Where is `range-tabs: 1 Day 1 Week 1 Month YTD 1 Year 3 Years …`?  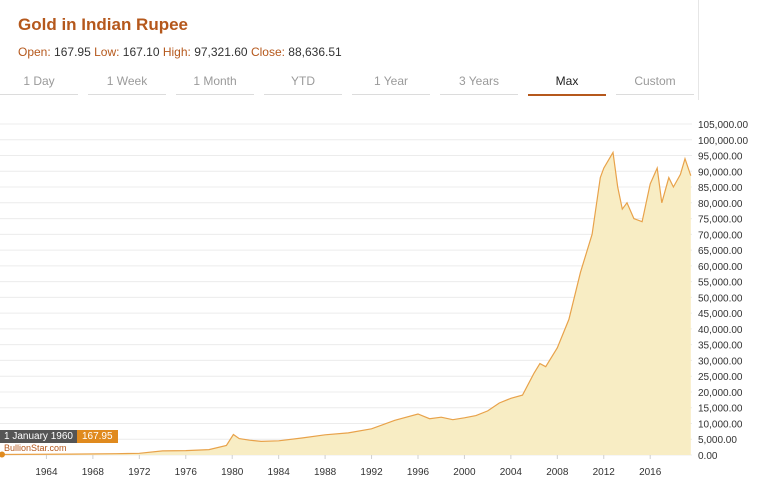 range-tabs: 1 Day 1 Week 1 Month YTD 1 Year 3 Years … is located at coordinates (349, 82).